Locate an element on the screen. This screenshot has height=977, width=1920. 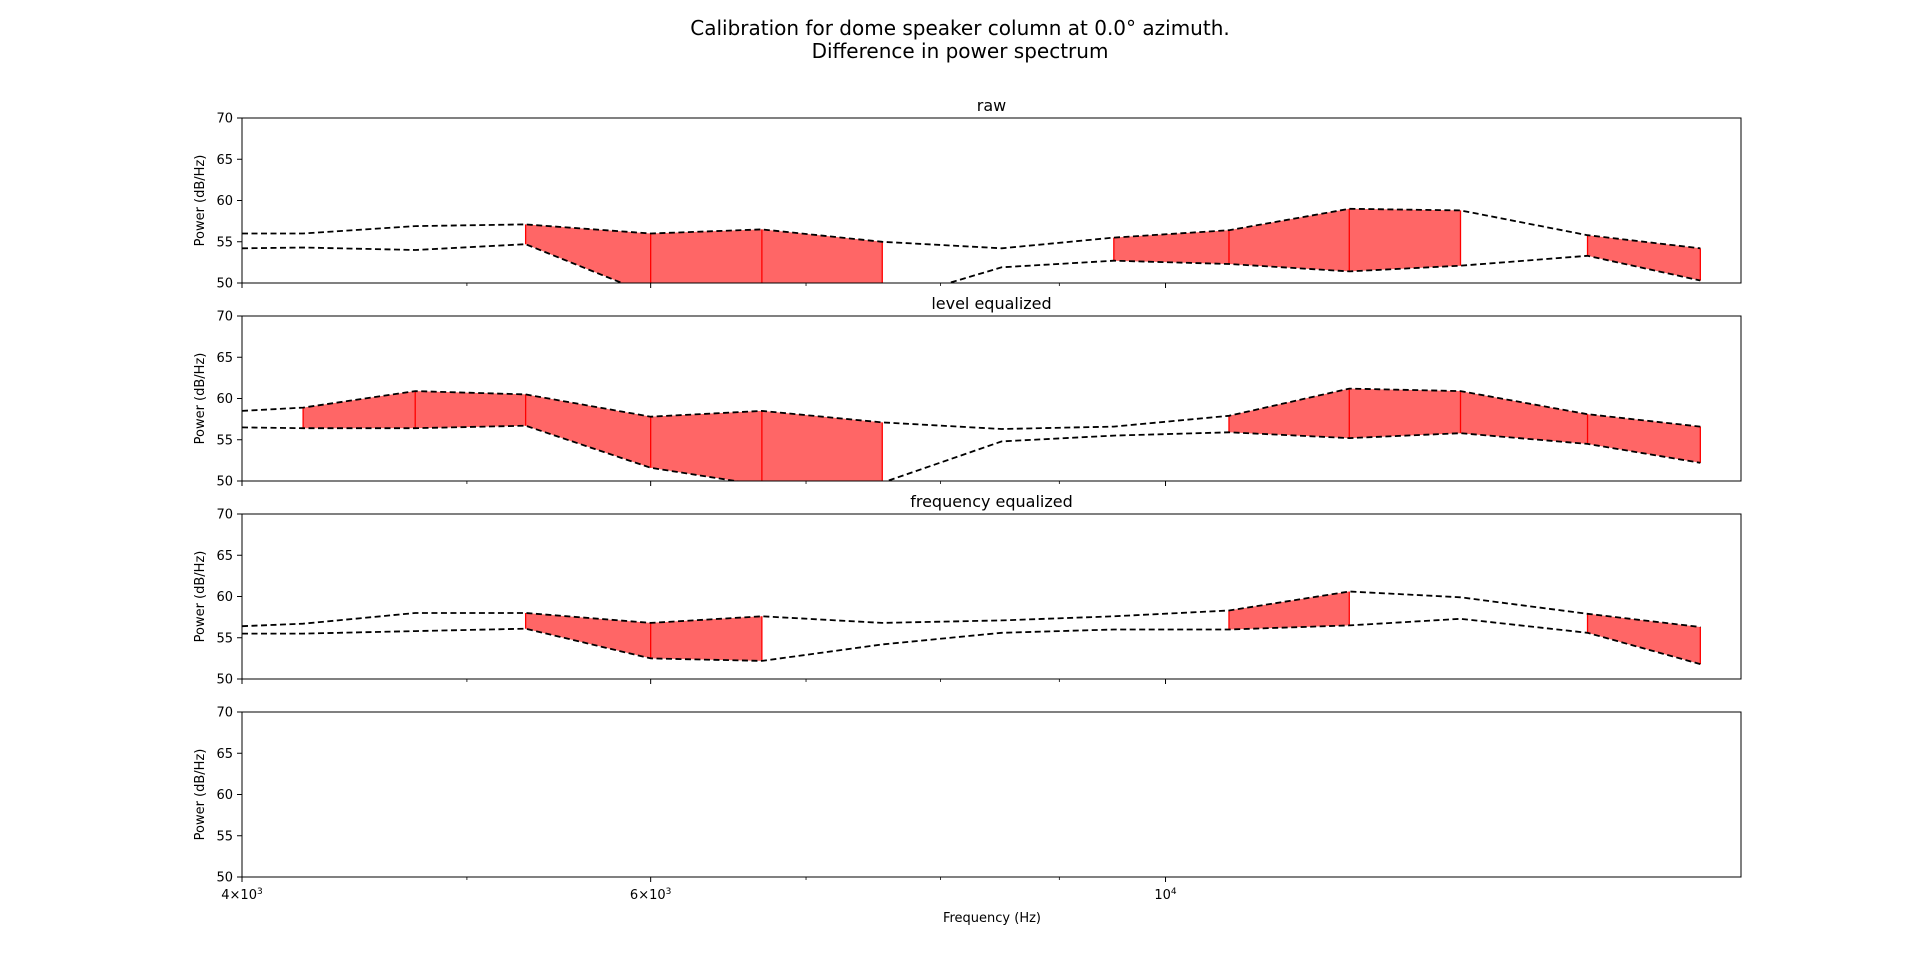
panel-title: level equalized is located at coordinates (991, 303).